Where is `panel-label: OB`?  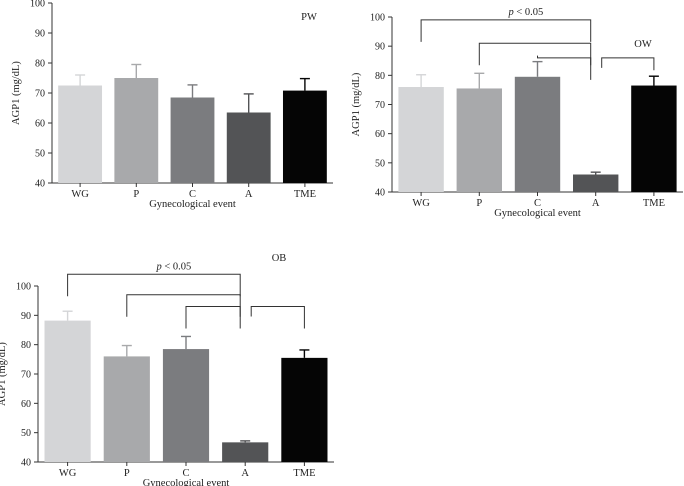
panel-label: OB is located at coordinates (279, 258).